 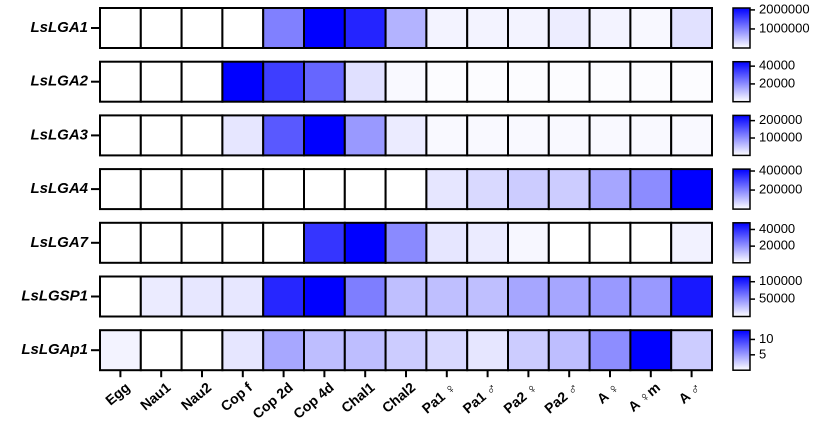 What do you see at coordinates (561, 398) in the screenshot?
I see `x-tick-label: Pa2 ♂` at bounding box center [561, 398].